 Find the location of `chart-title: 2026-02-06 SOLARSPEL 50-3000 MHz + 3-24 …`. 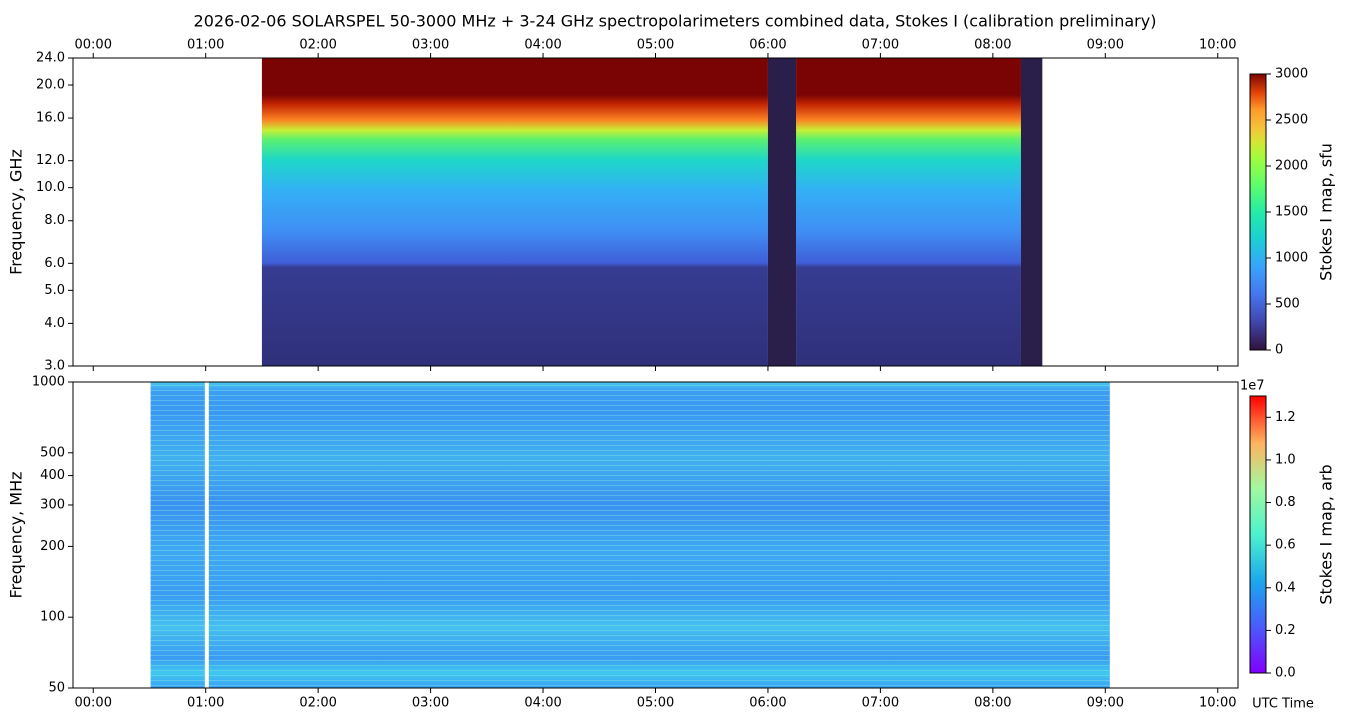

chart-title: 2026-02-06 SOLARSPEL 50-3000 MHz + 3-24 … is located at coordinates (675, 21).